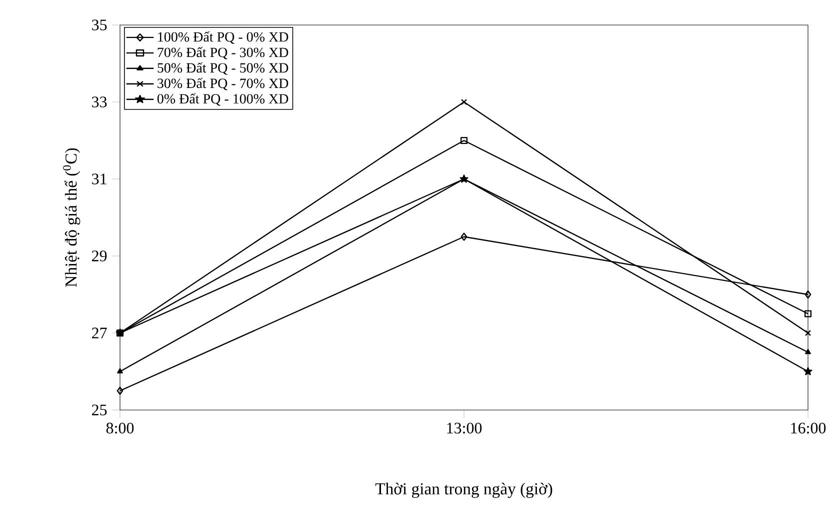 The height and width of the screenshot is (509, 838). I want to click on legend-label: 70% Đất PQ - 30% XD, so click(223, 53).